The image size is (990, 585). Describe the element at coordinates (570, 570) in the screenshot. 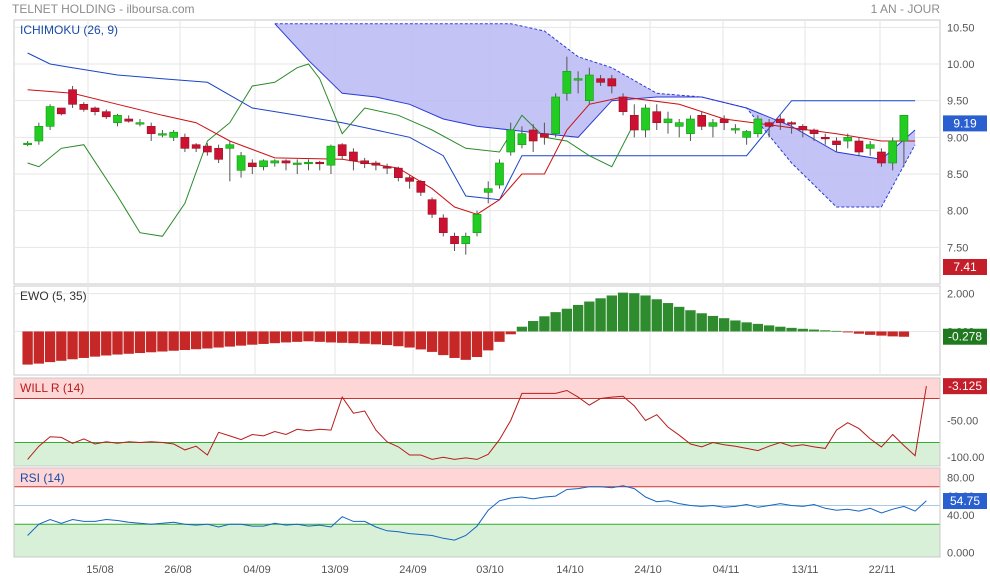

I see `x-axis-date-label: 14/10` at that location.